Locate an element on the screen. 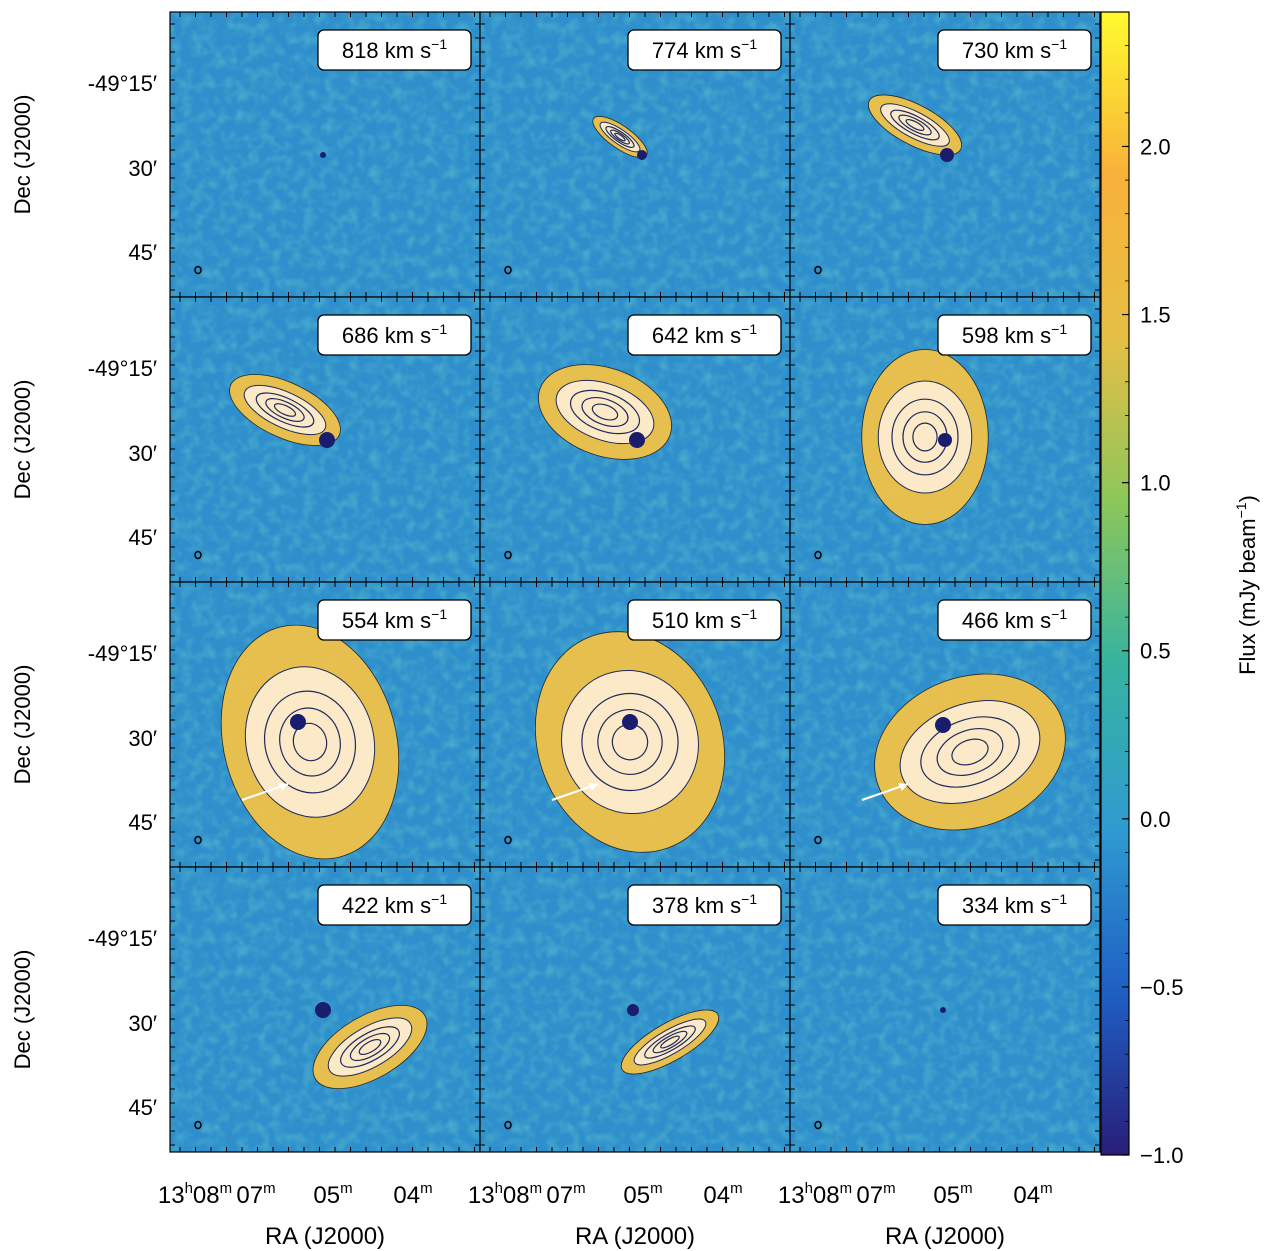 Image resolution: width=1265 pixels, height=1251 pixels. colorbar-tick-label: 1.0 is located at coordinates (1155, 483).